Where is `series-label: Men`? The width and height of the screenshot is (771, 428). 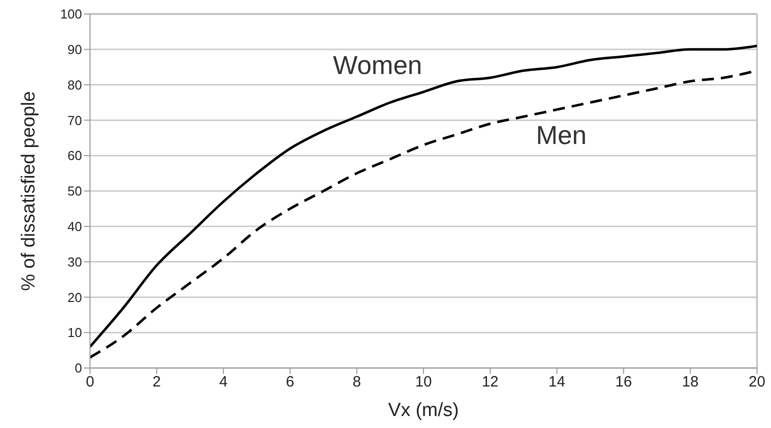
series-label: Men is located at coordinates (561, 135).